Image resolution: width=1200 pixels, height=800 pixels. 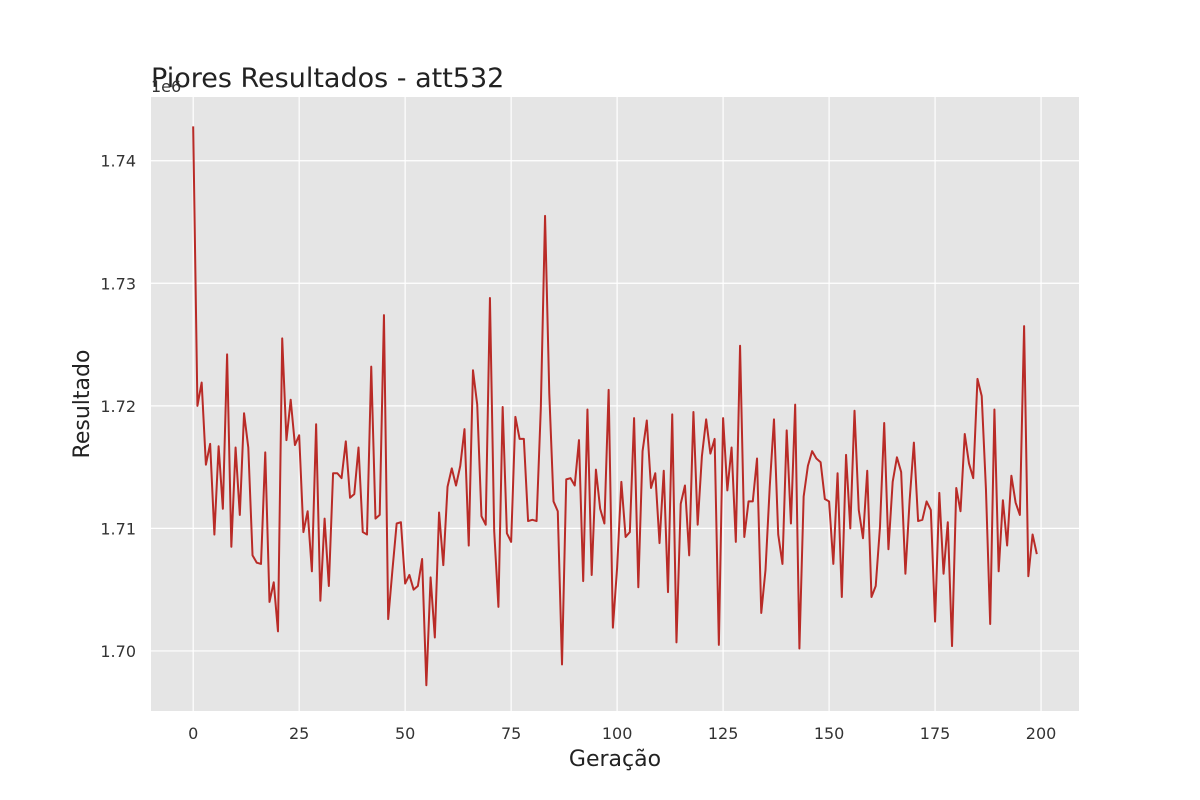 I want to click on x-tick-label: 50, so click(x=405, y=733).